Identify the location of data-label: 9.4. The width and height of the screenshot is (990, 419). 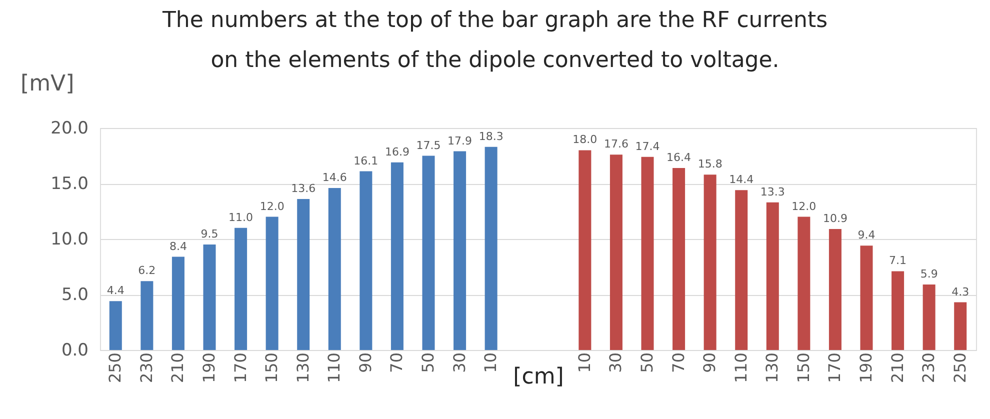
(867, 235).